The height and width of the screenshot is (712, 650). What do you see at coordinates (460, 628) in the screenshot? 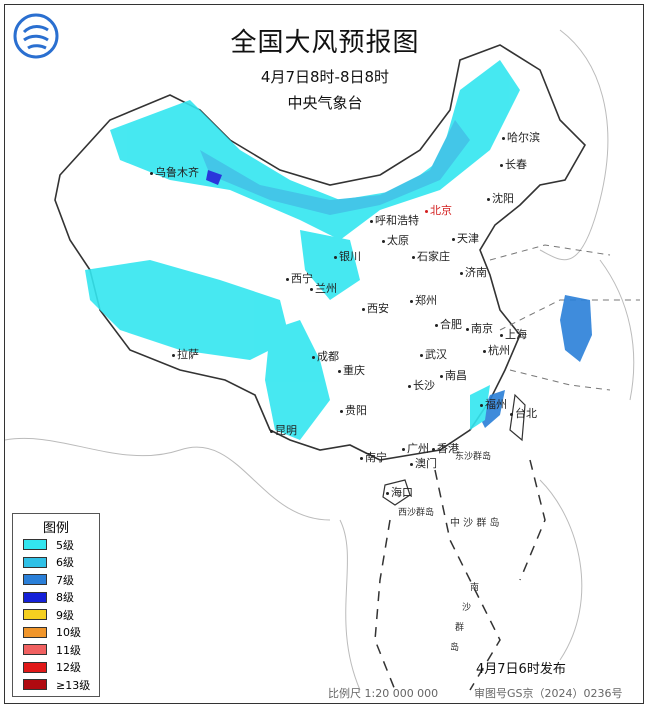
I see `island-label: 群` at bounding box center [460, 628].